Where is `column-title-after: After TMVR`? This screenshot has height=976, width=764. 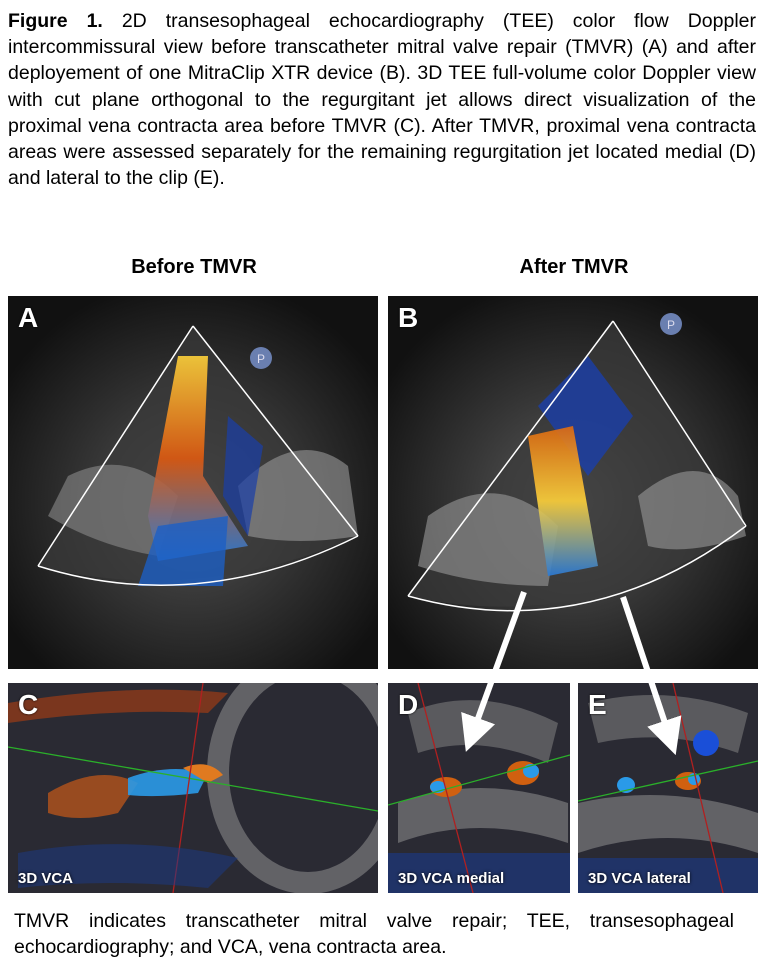 column-title-after: After TMVR is located at coordinates (574, 267).